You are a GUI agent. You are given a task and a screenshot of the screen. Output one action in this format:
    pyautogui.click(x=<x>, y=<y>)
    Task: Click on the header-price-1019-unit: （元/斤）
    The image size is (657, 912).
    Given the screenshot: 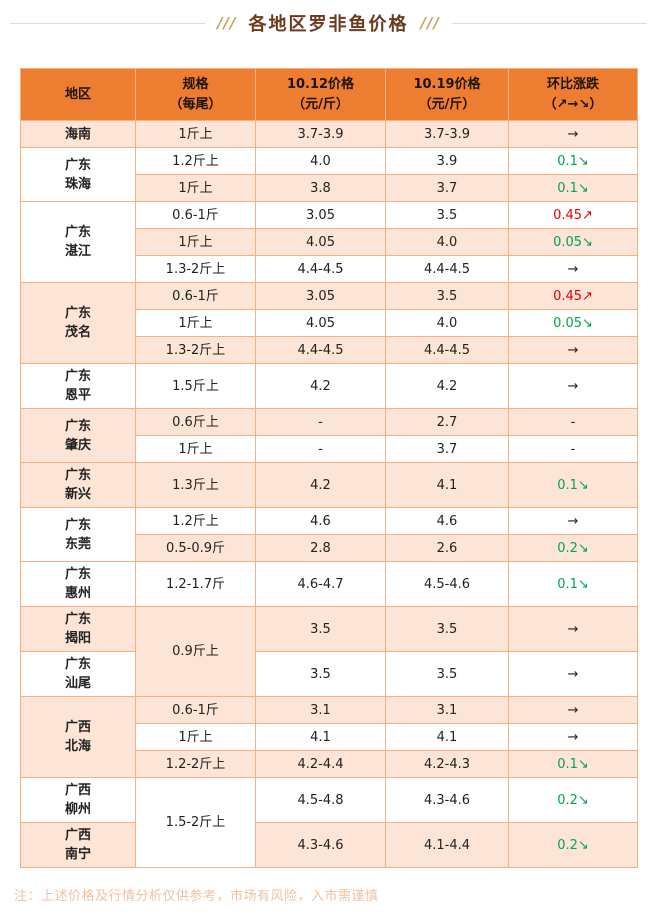 What is the action you would take?
    pyautogui.click(x=447, y=104)
    